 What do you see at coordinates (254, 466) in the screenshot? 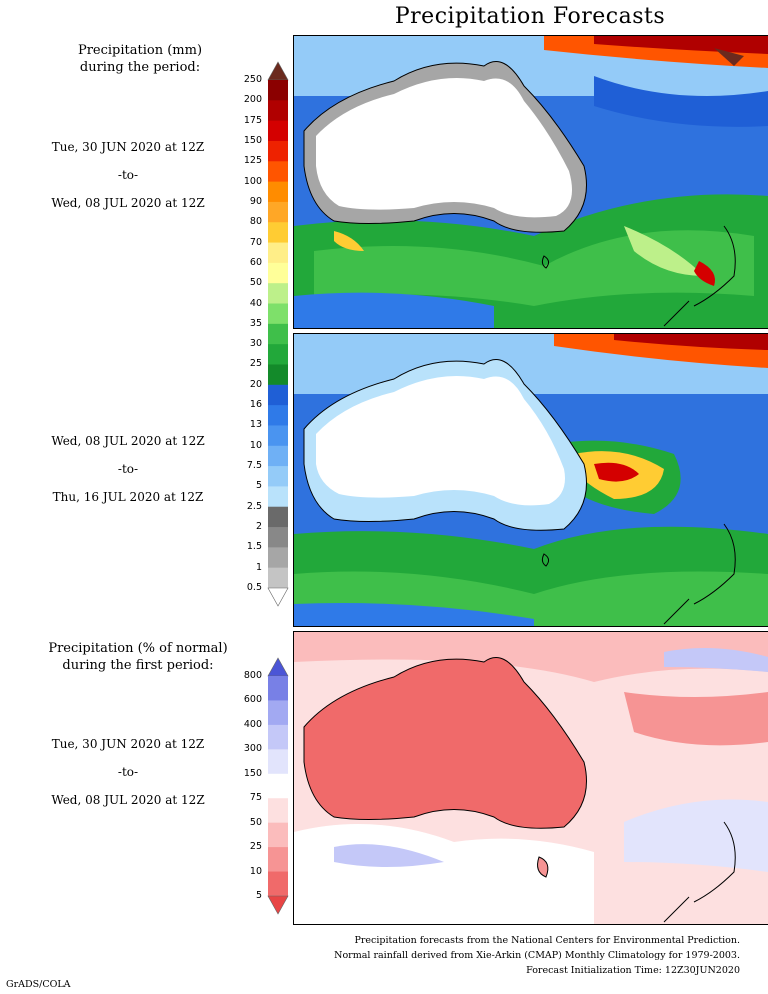
I see `precip-legend-tick-label: 7.5` at bounding box center [254, 466].